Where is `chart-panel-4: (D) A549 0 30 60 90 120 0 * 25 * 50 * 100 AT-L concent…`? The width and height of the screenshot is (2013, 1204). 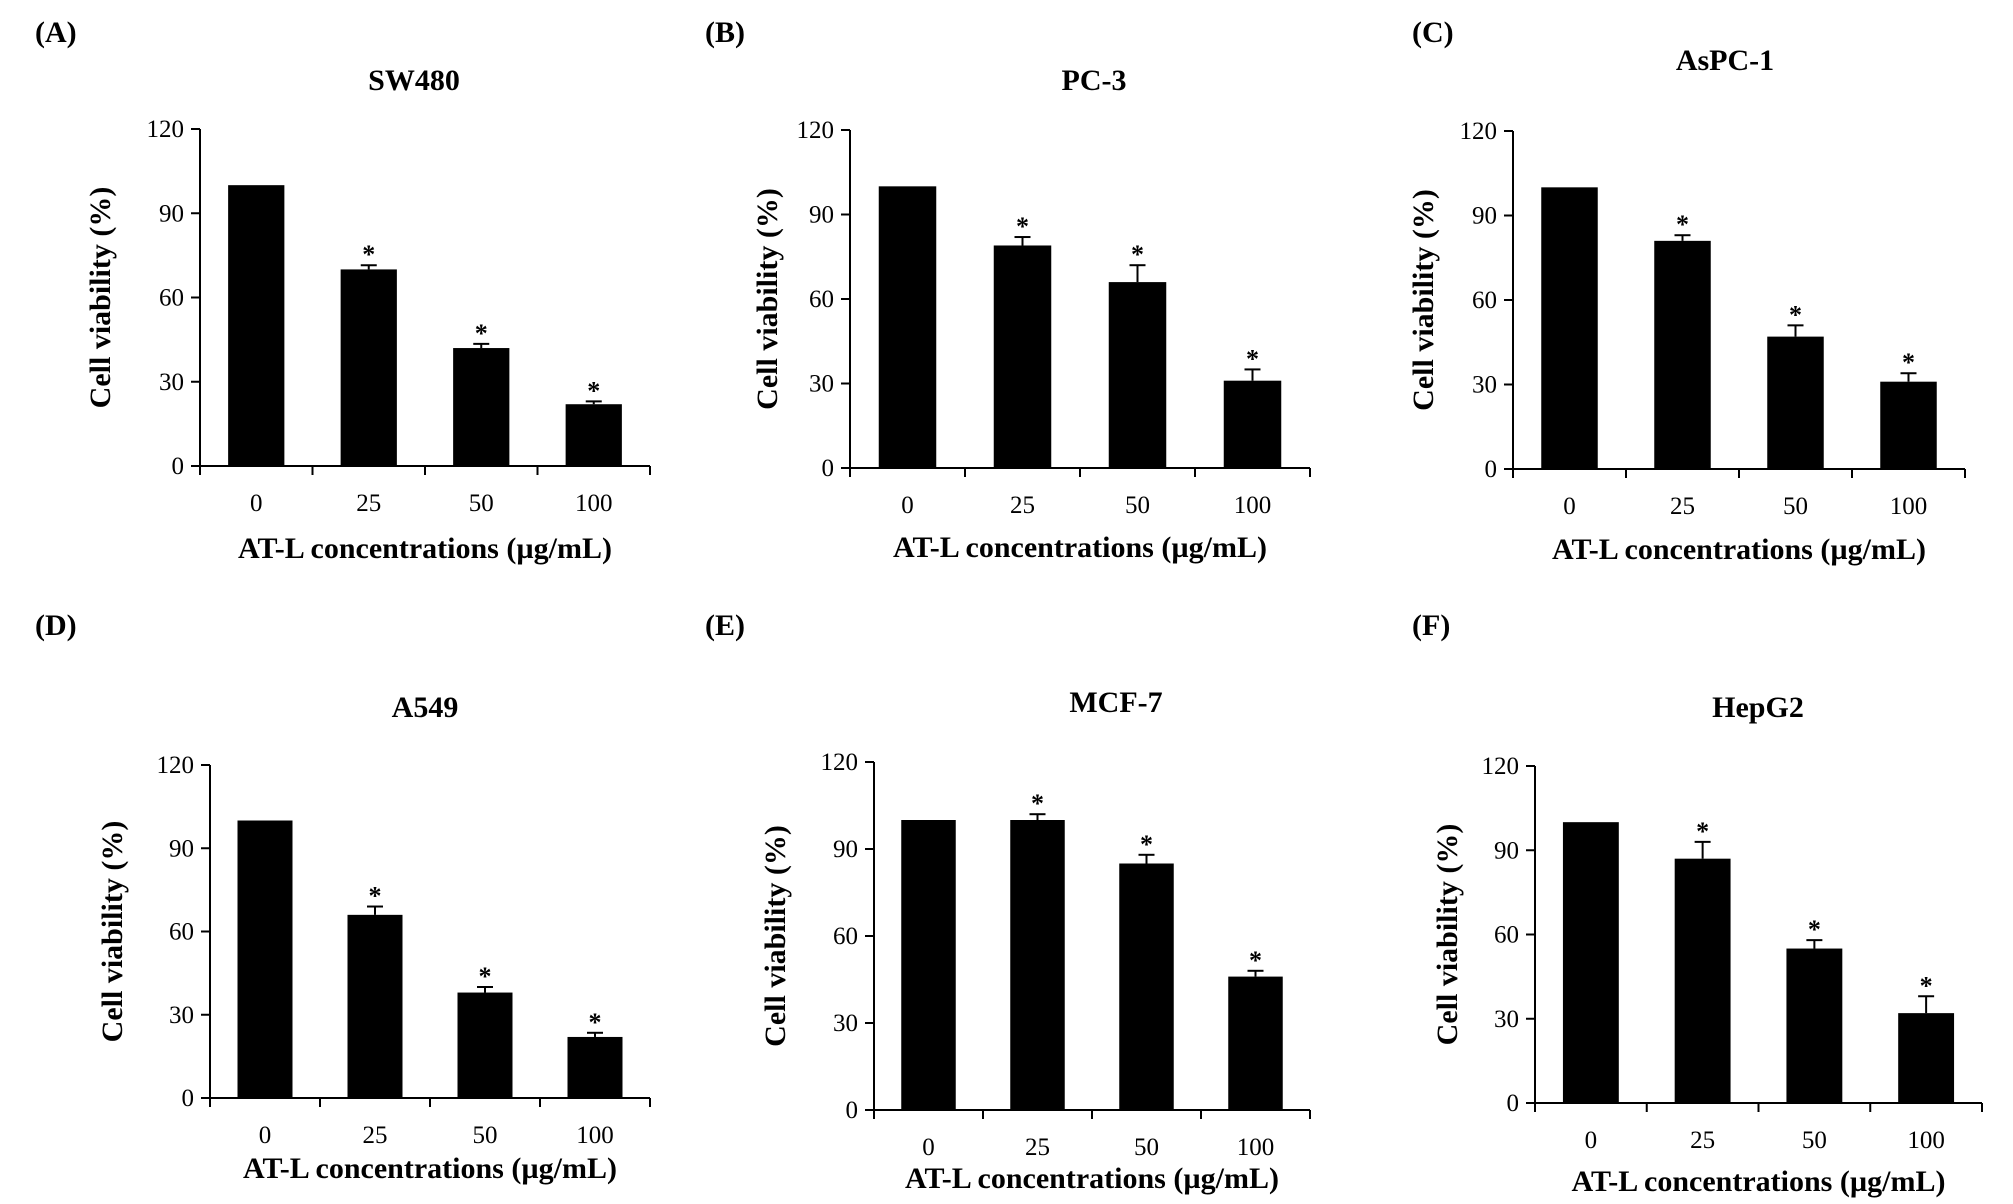
chart-panel-4: (D) A549 0 30 60 90 120 0 * 25 * 50 * 100 AT-L concent… is located at coordinates (343, 897).